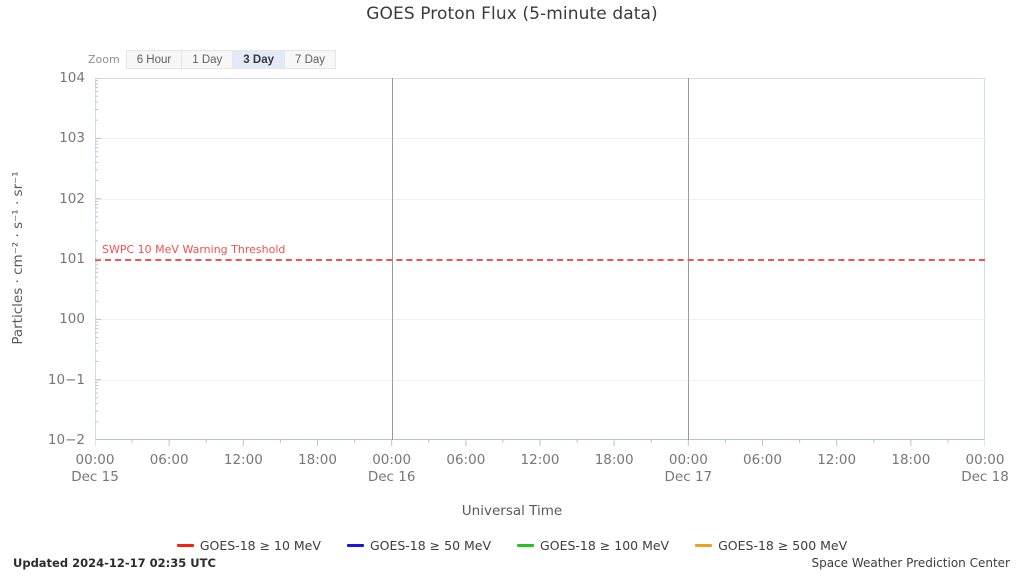 This screenshot has height=576, width=1024. I want to click on x-tick-label: 00:00 Dec 17, so click(688, 468).